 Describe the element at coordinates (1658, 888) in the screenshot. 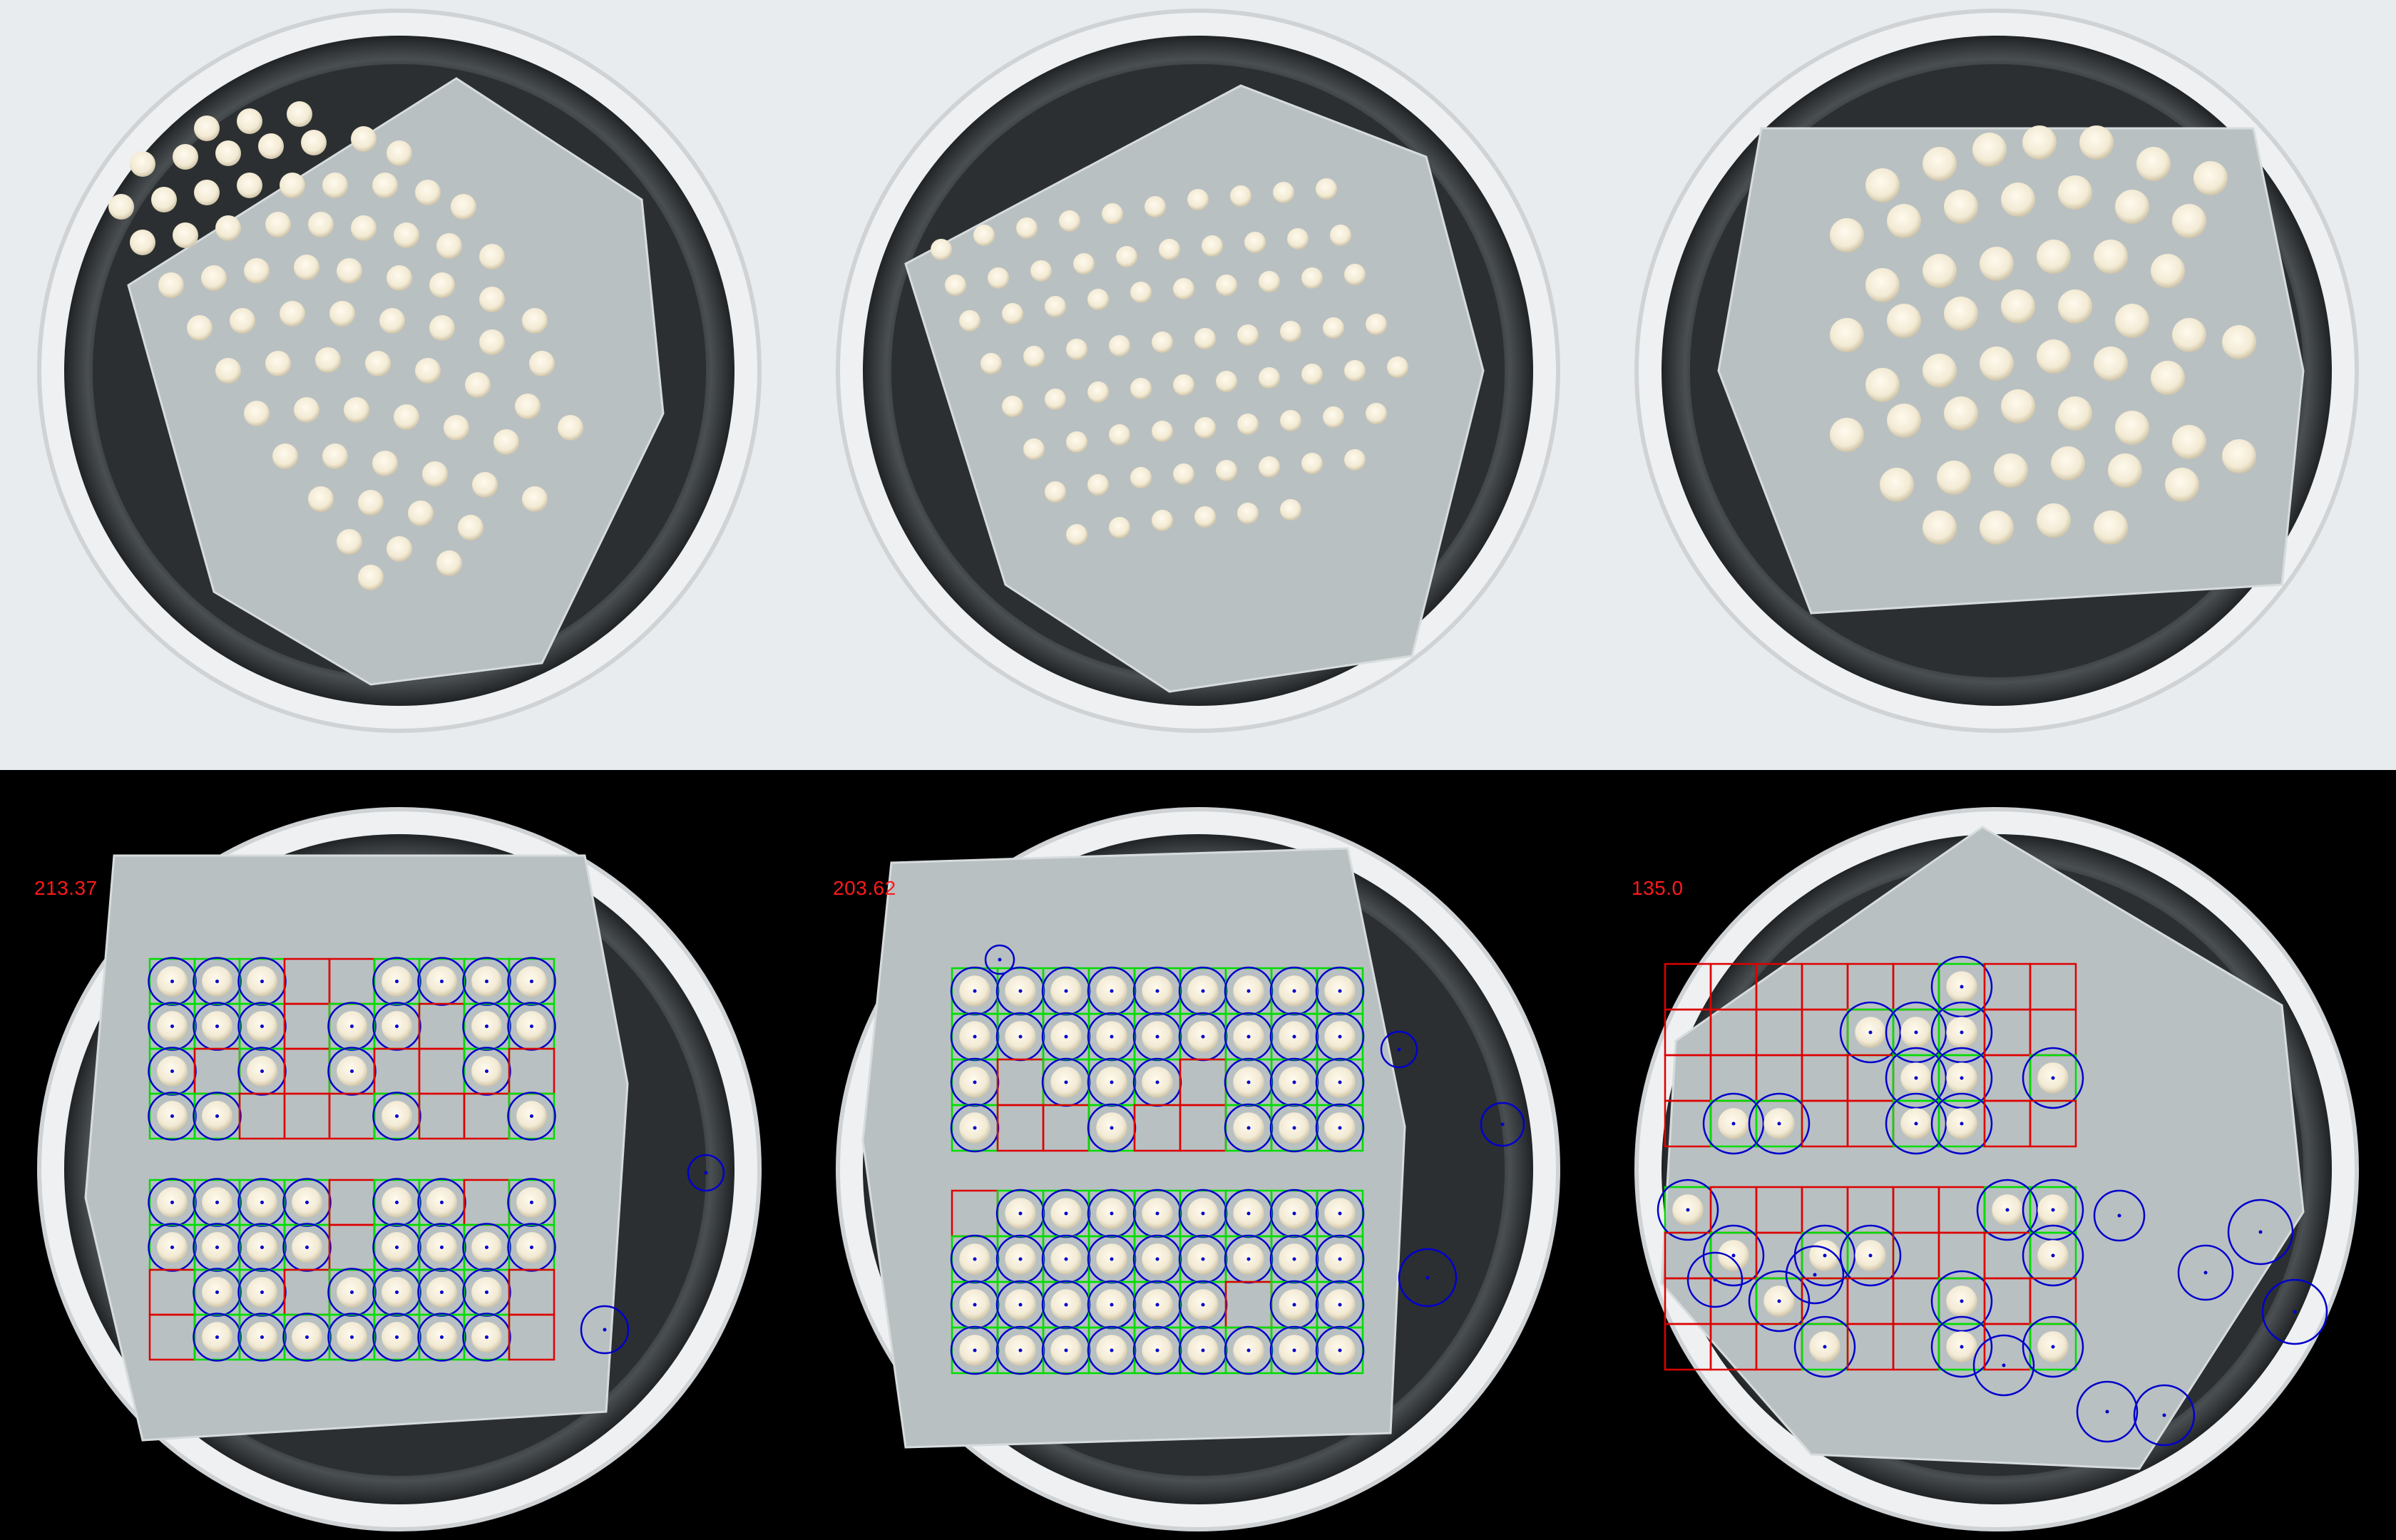

I see `rotation-angle-label: 135.0` at that location.